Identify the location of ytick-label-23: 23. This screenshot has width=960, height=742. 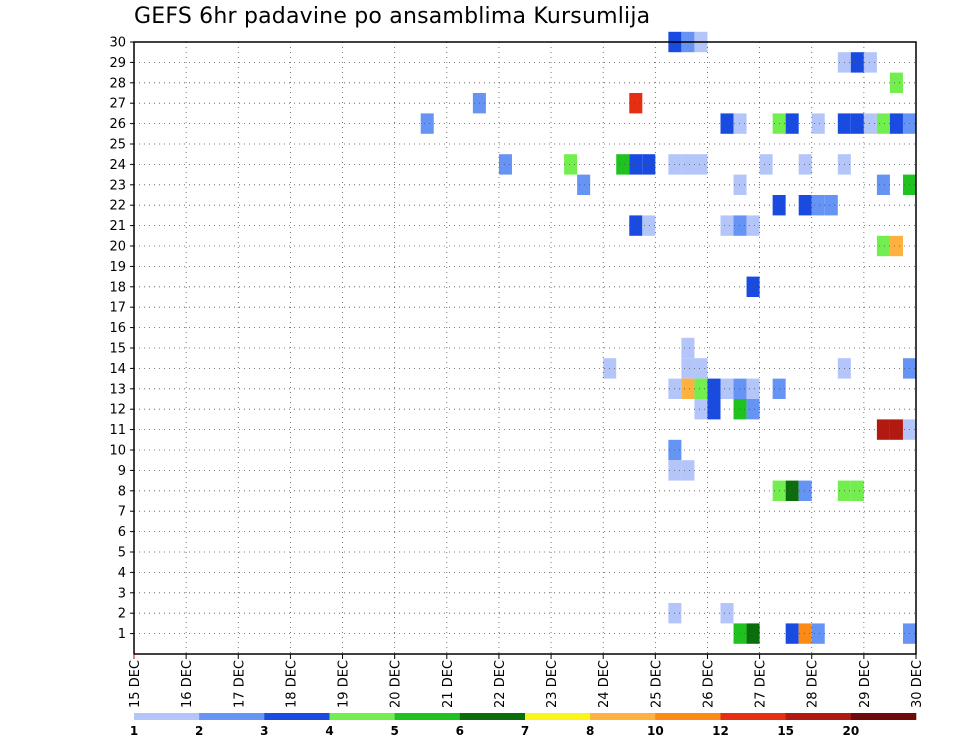
(117, 185).